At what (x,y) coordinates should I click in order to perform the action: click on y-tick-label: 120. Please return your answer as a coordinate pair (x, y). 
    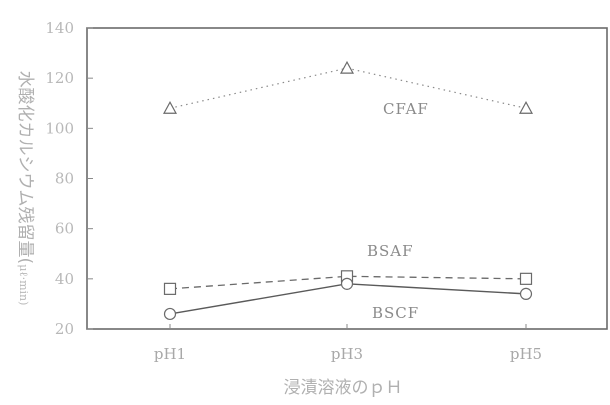
    Looking at the image, I should click on (59, 78).